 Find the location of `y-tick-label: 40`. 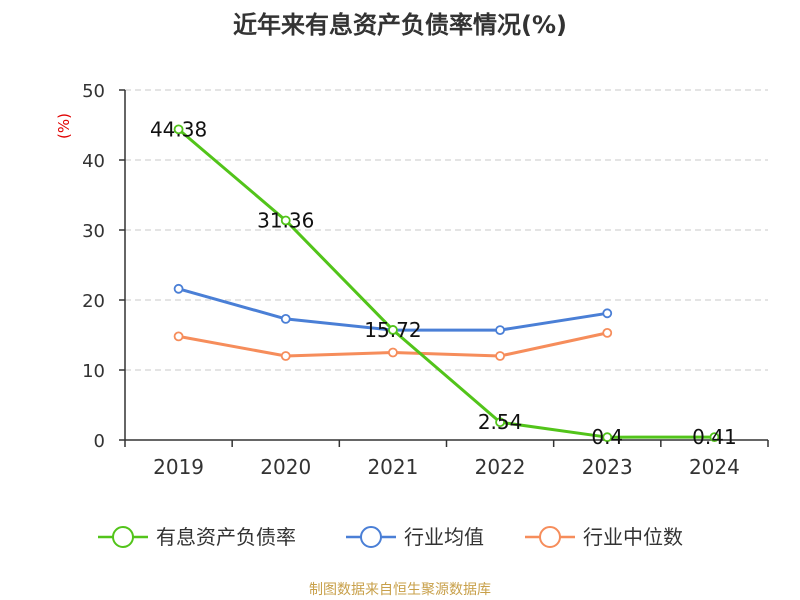

y-tick-label: 40 is located at coordinates (93, 161).